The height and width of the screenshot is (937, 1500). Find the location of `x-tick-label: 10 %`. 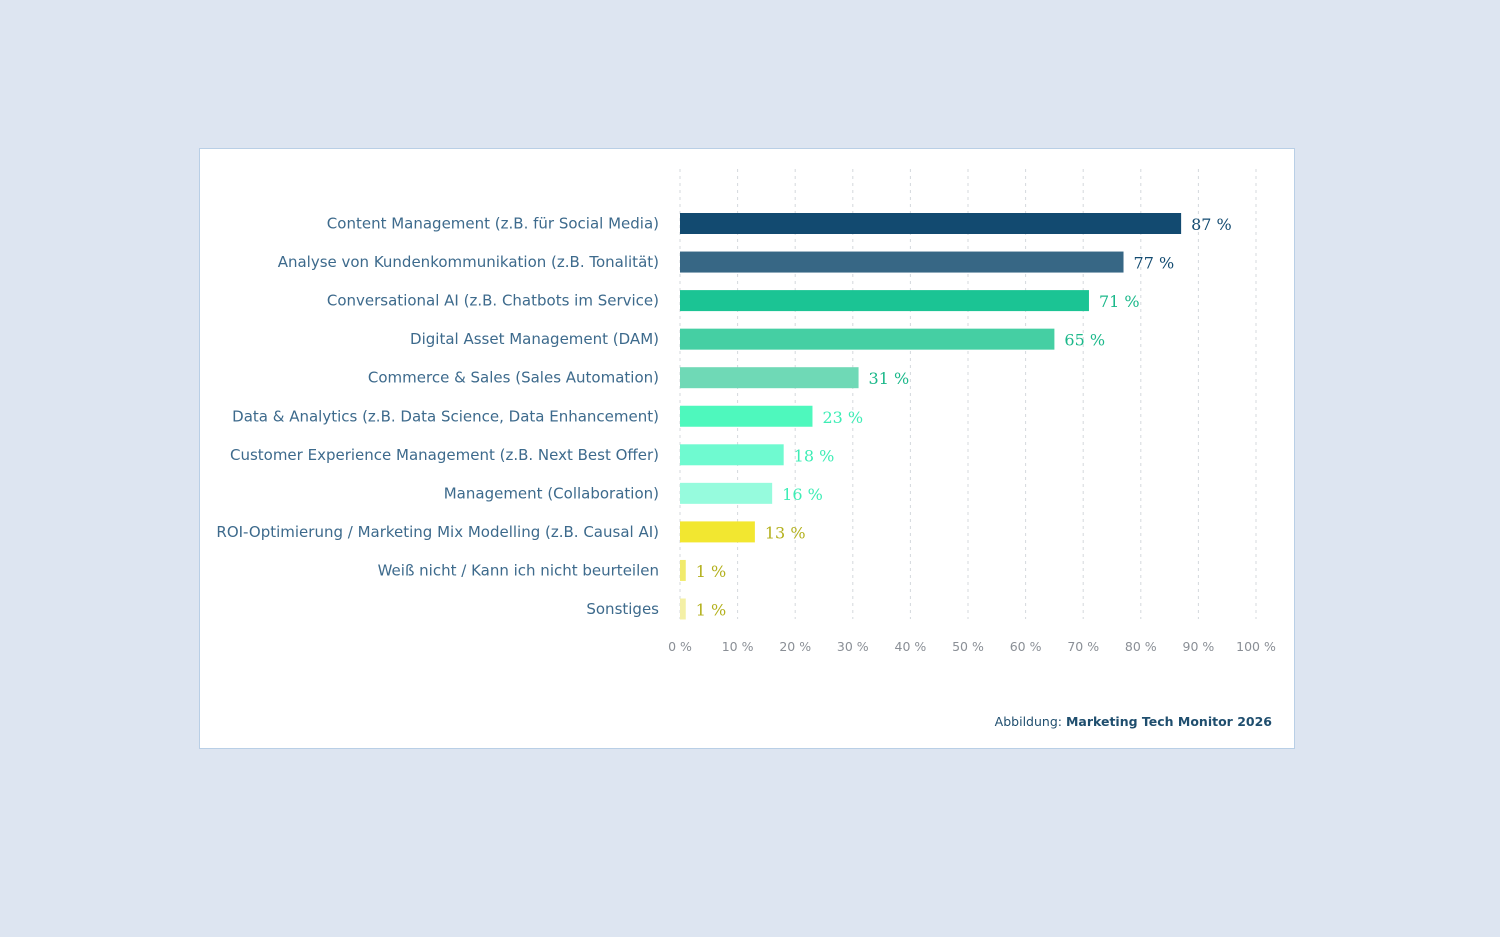

x-tick-label: 10 % is located at coordinates (738, 646).